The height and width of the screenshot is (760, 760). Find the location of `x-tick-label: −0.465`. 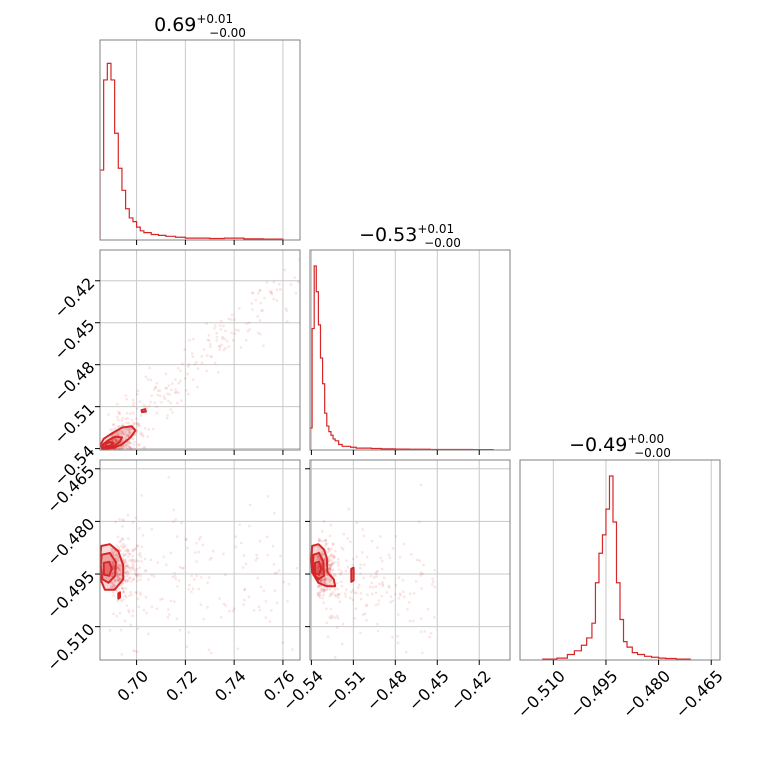

x-tick-label: −0.465 is located at coordinates (698, 693).